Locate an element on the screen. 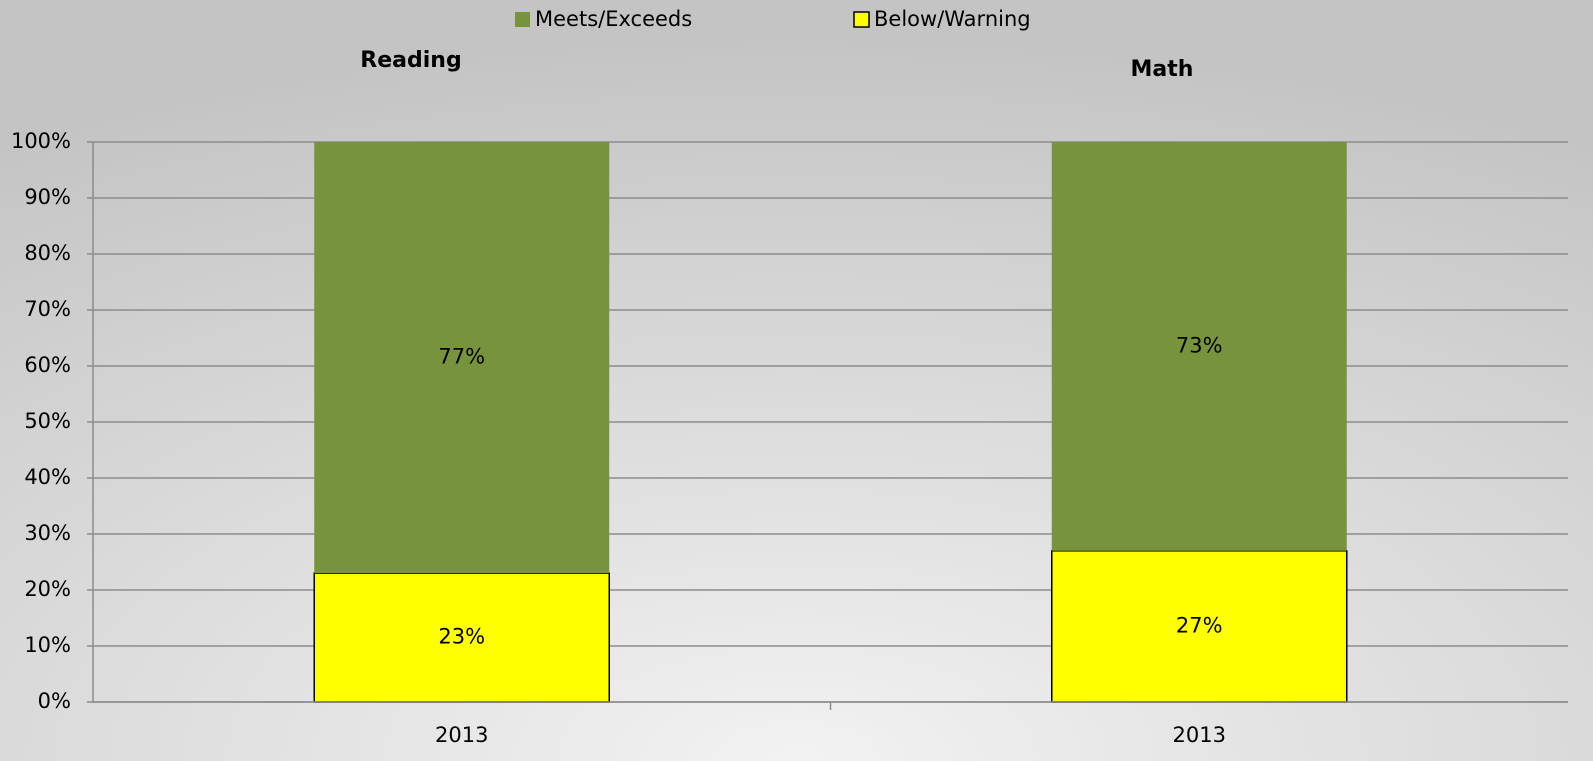  y-tick-label: 10% is located at coordinates (47, 645).